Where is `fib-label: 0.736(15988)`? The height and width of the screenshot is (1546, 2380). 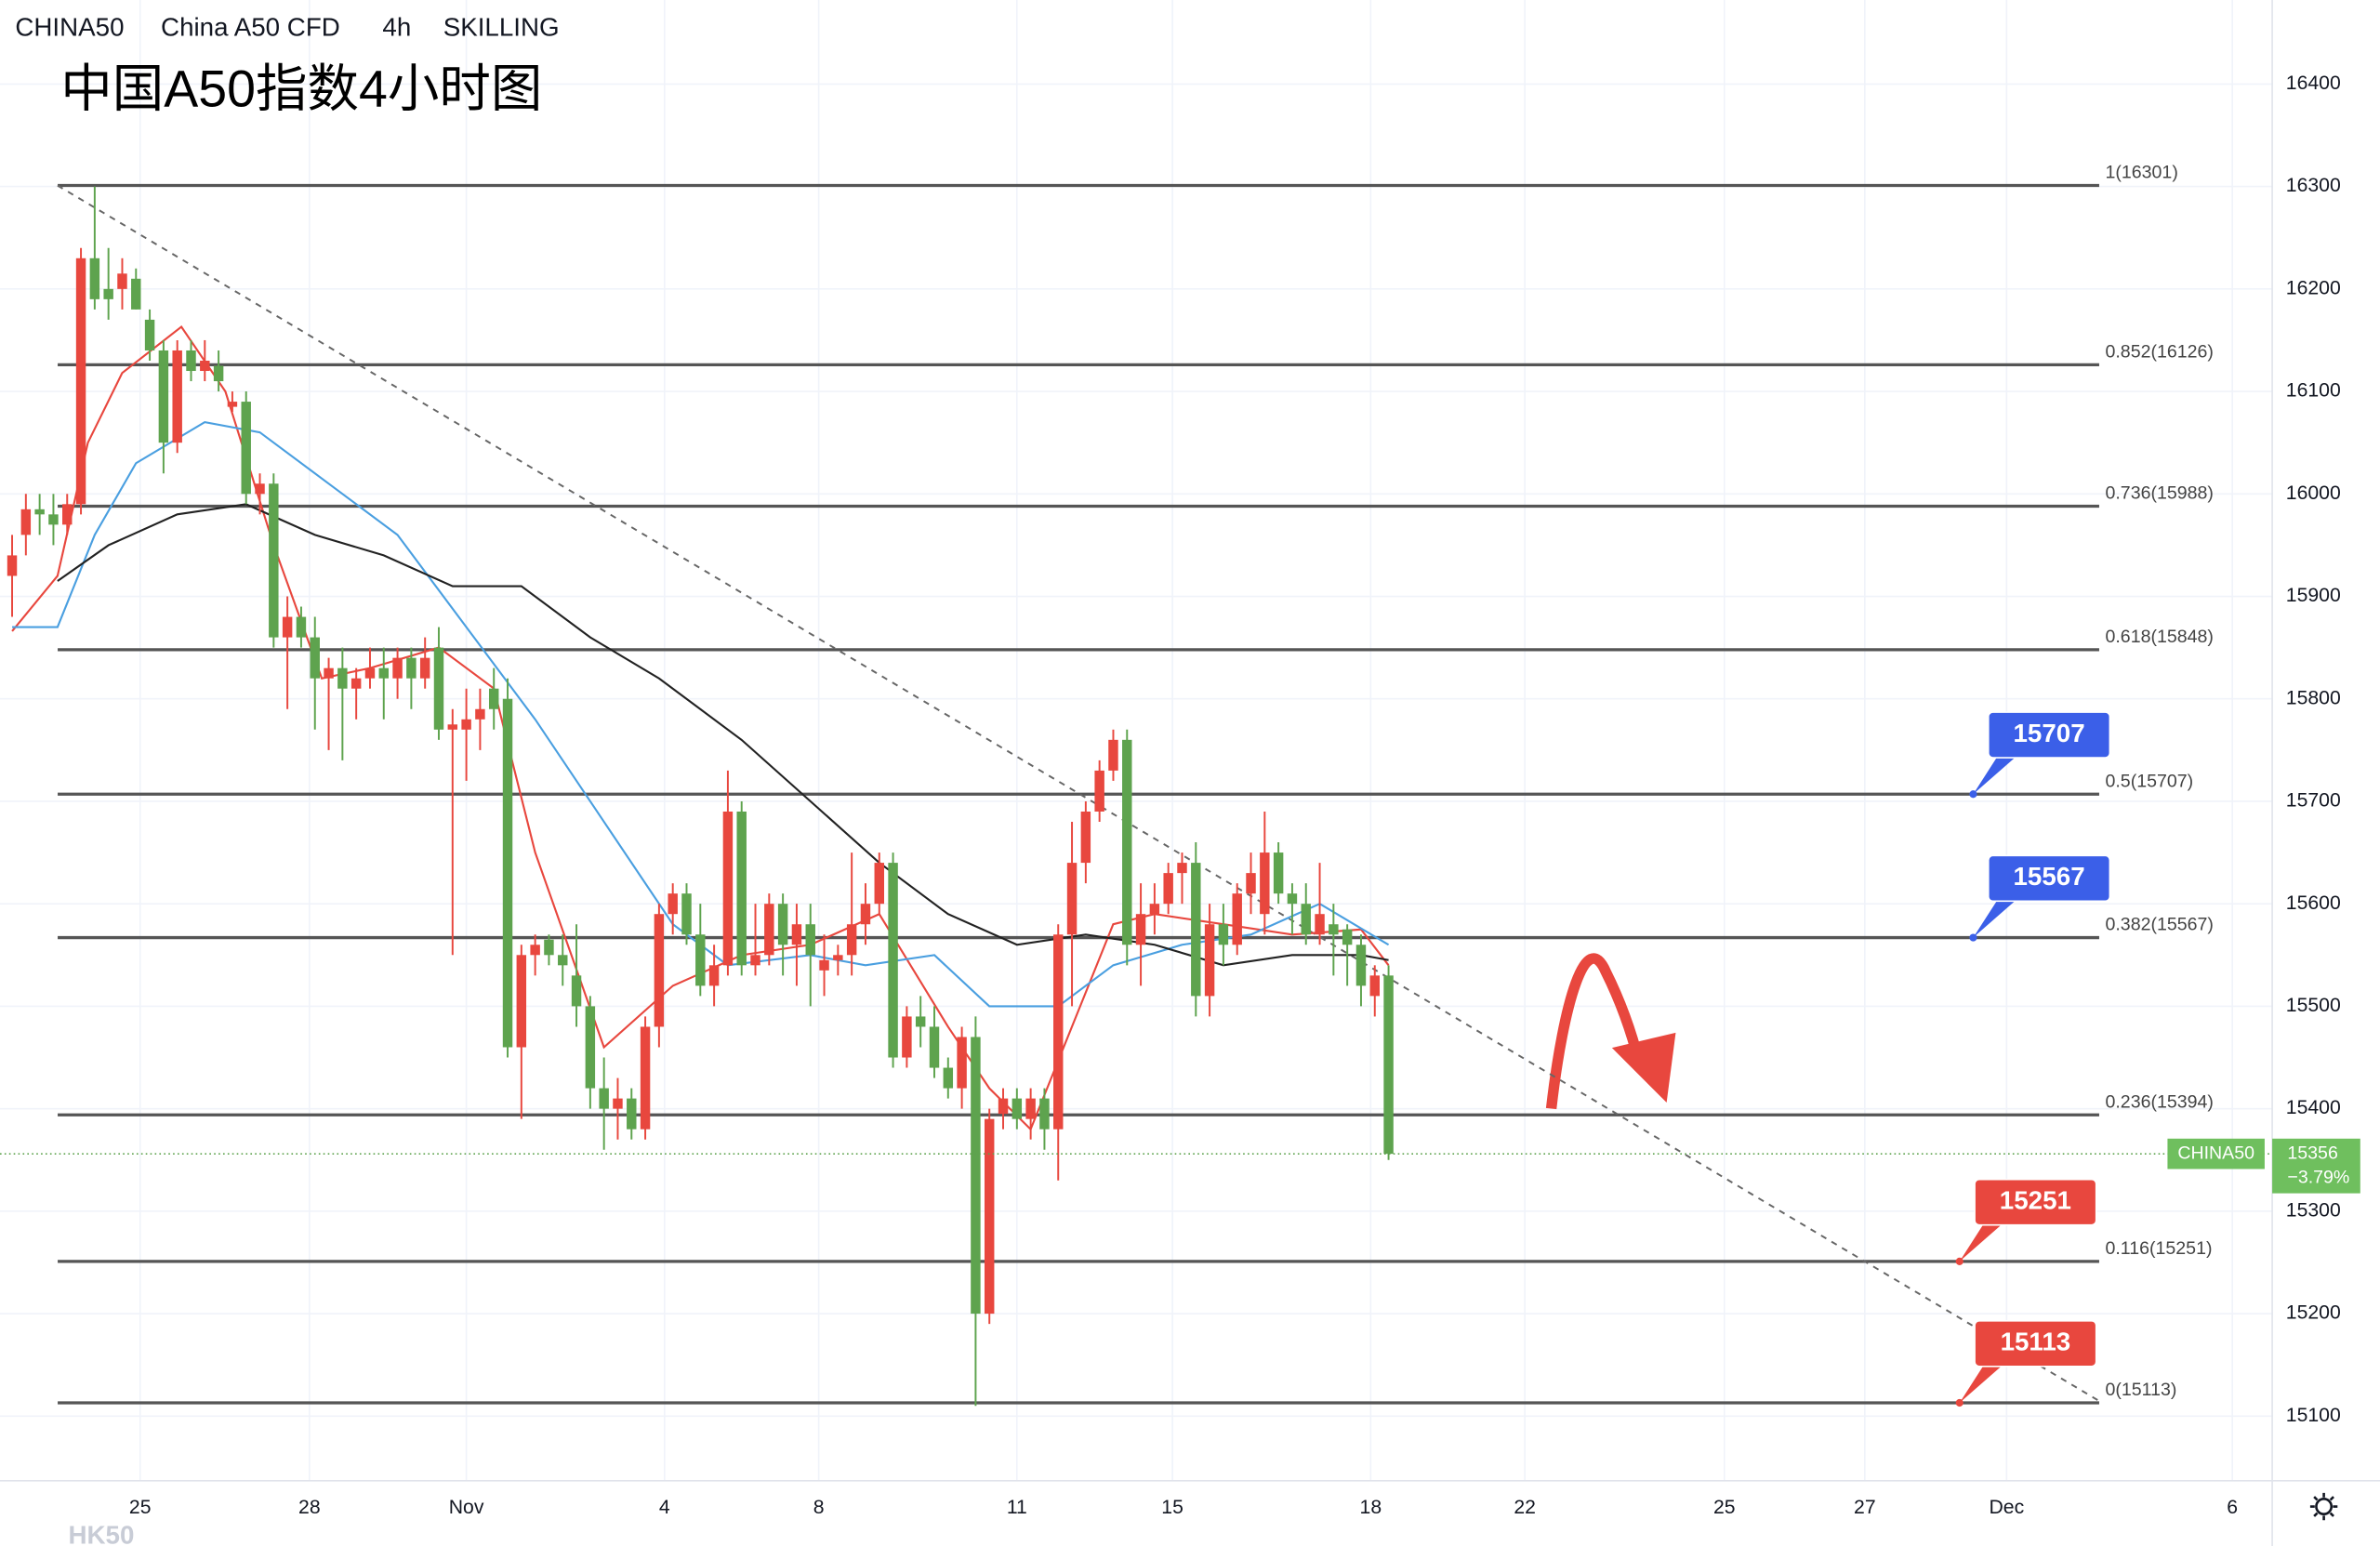
fib-label: 0.736(15988) is located at coordinates (2159, 493).